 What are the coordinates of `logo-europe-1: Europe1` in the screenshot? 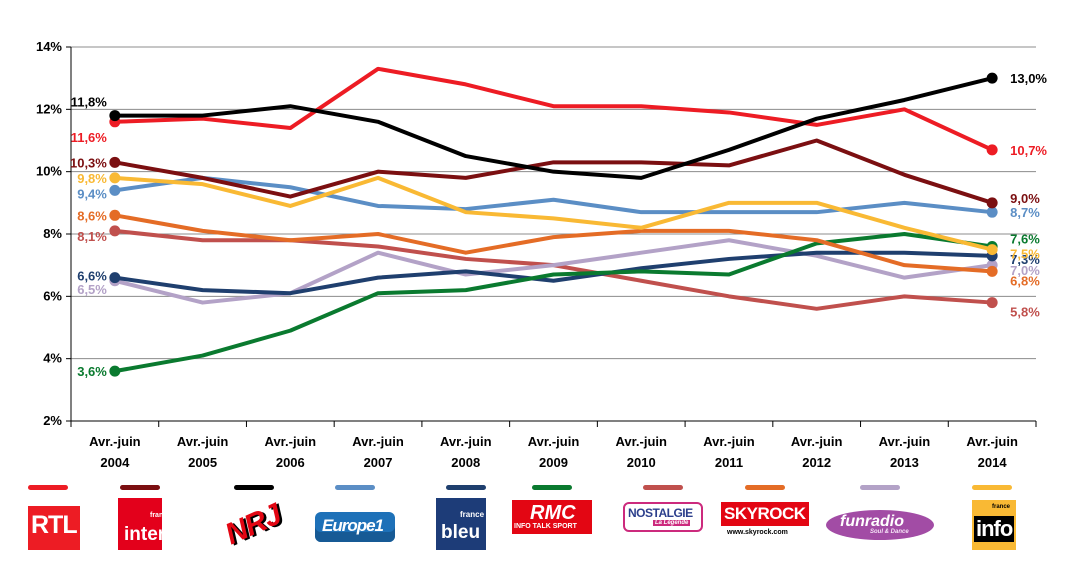 It's located at (355, 527).